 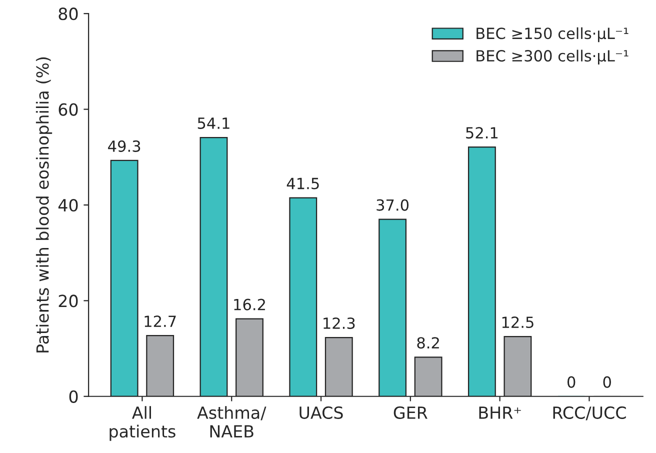 I want to click on legend-label: BEC ≥150 cells·µL⁻¹, so click(x=552, y=34).